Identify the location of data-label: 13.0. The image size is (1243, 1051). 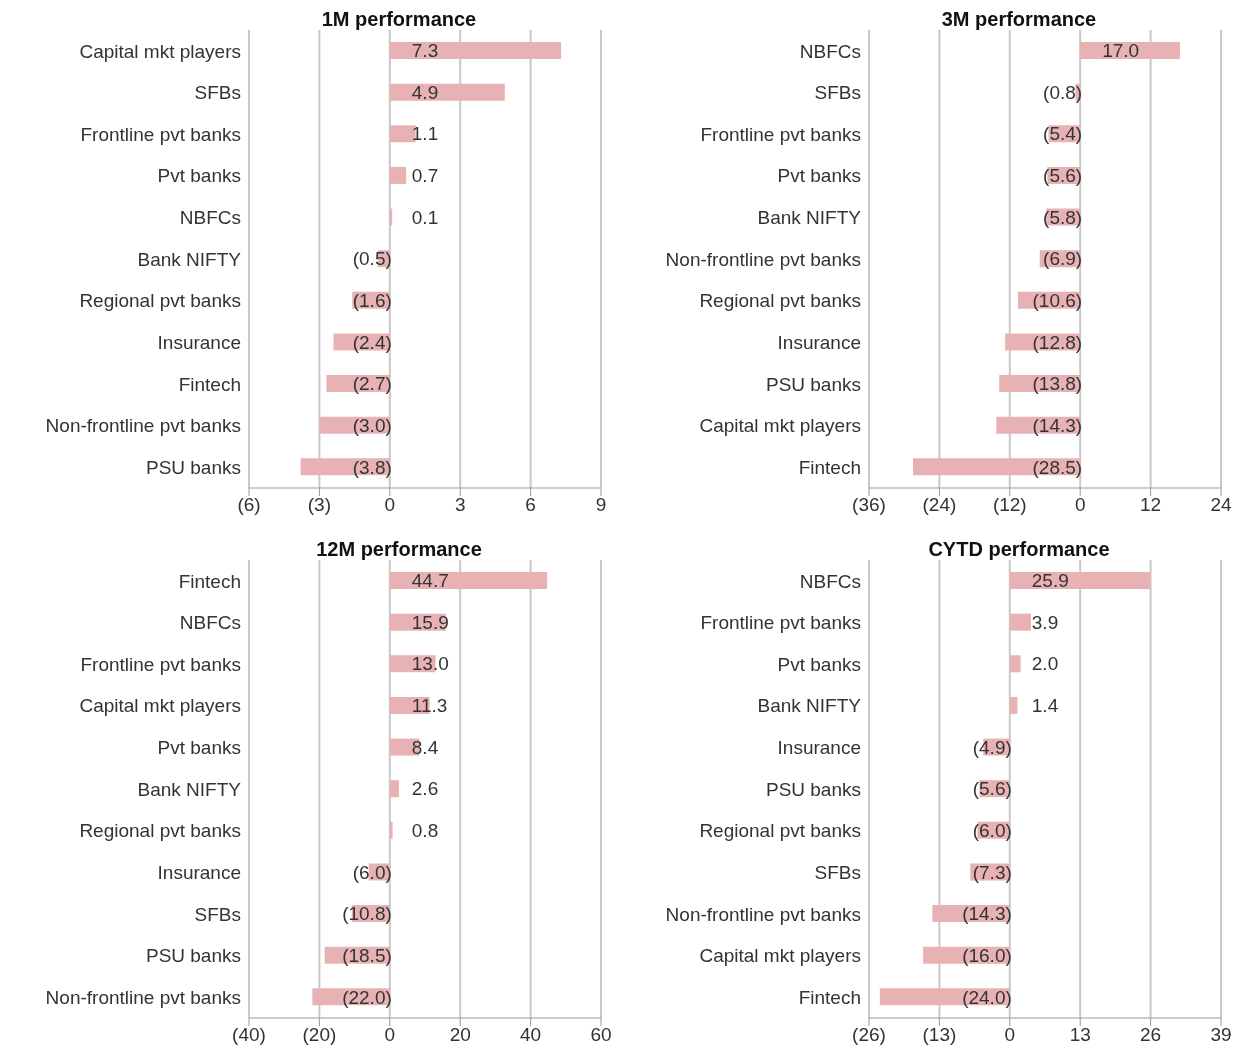
(430, 664).